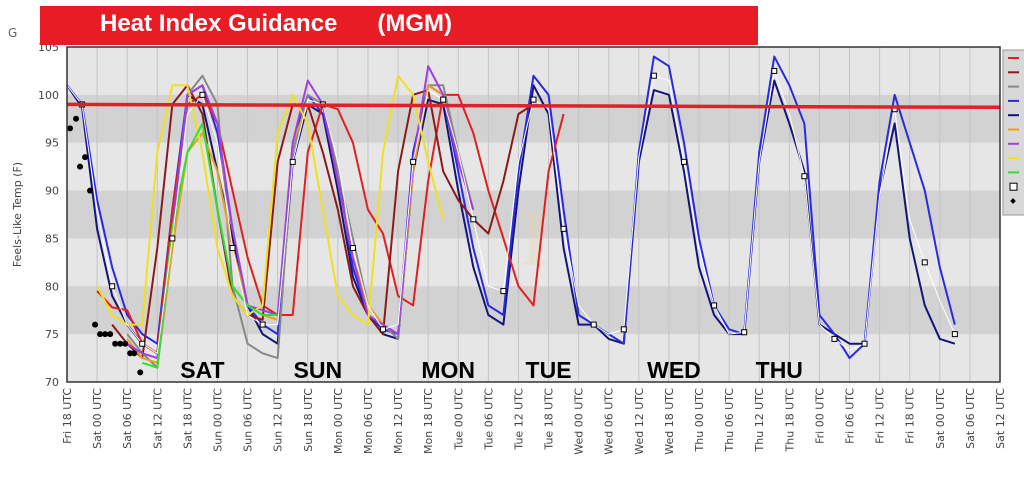  I want to click on x-tick-label: Wed 00 UTC, so click(579, 421).